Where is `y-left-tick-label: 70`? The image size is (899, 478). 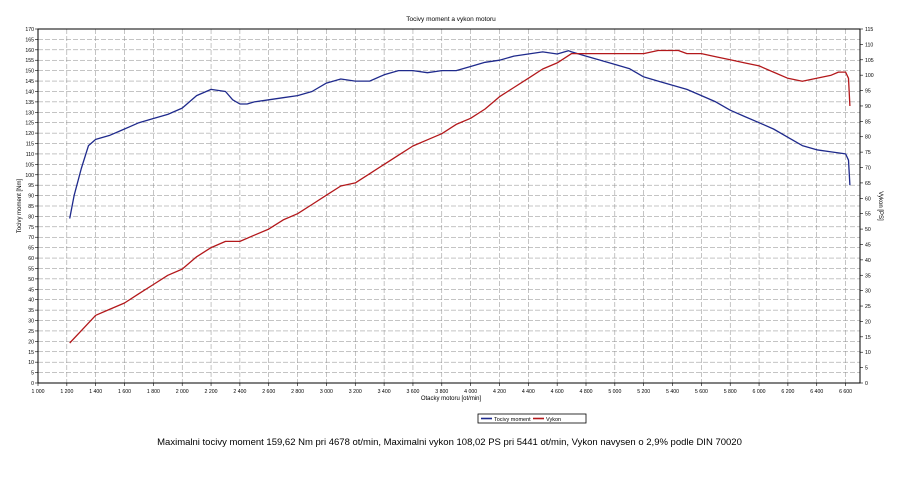 y-left-tick-label: 70 is located at coordinates (31, 238).